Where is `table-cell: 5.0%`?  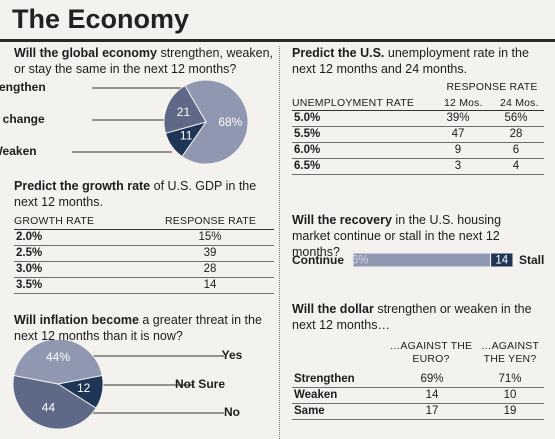
table-cell: 5.0% is located at coordinates (307, 118).